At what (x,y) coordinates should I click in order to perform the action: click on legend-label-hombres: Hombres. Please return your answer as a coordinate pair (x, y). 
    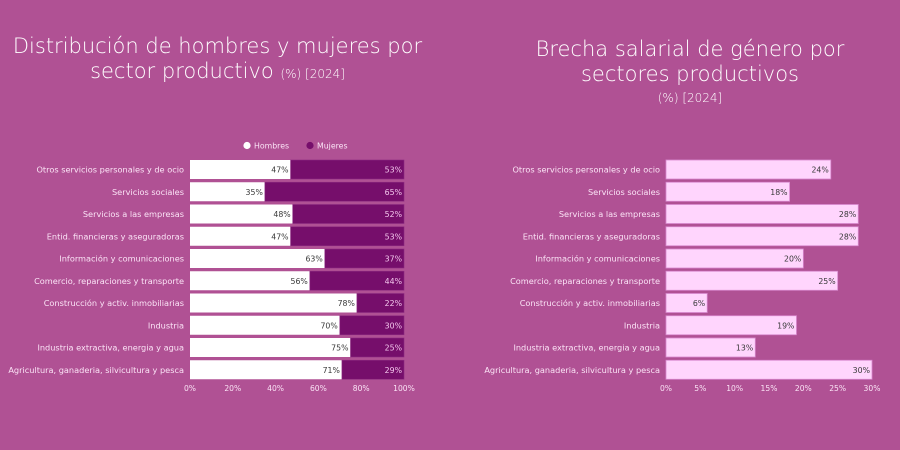
    Looking at the image, I should click on (271, 146).